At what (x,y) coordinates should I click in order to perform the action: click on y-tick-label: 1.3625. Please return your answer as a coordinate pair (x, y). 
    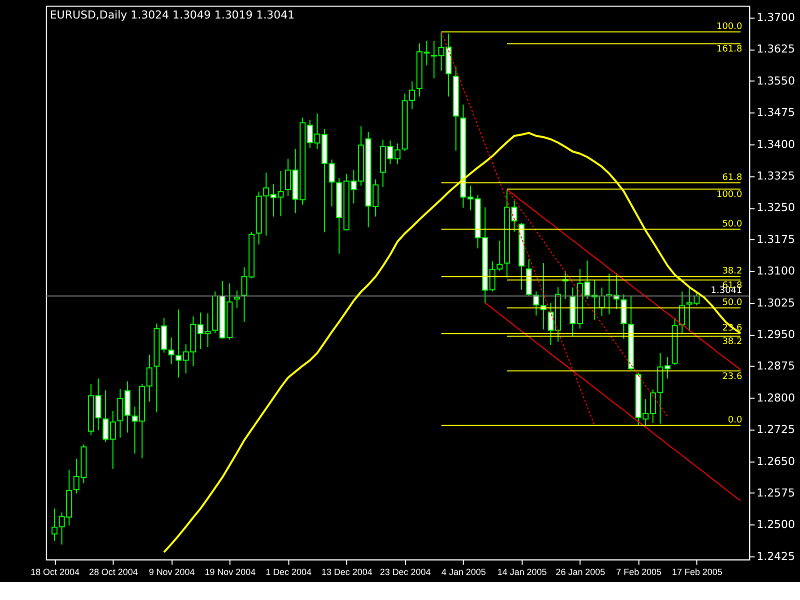
    Looking at the image, I should click on (776, 49).